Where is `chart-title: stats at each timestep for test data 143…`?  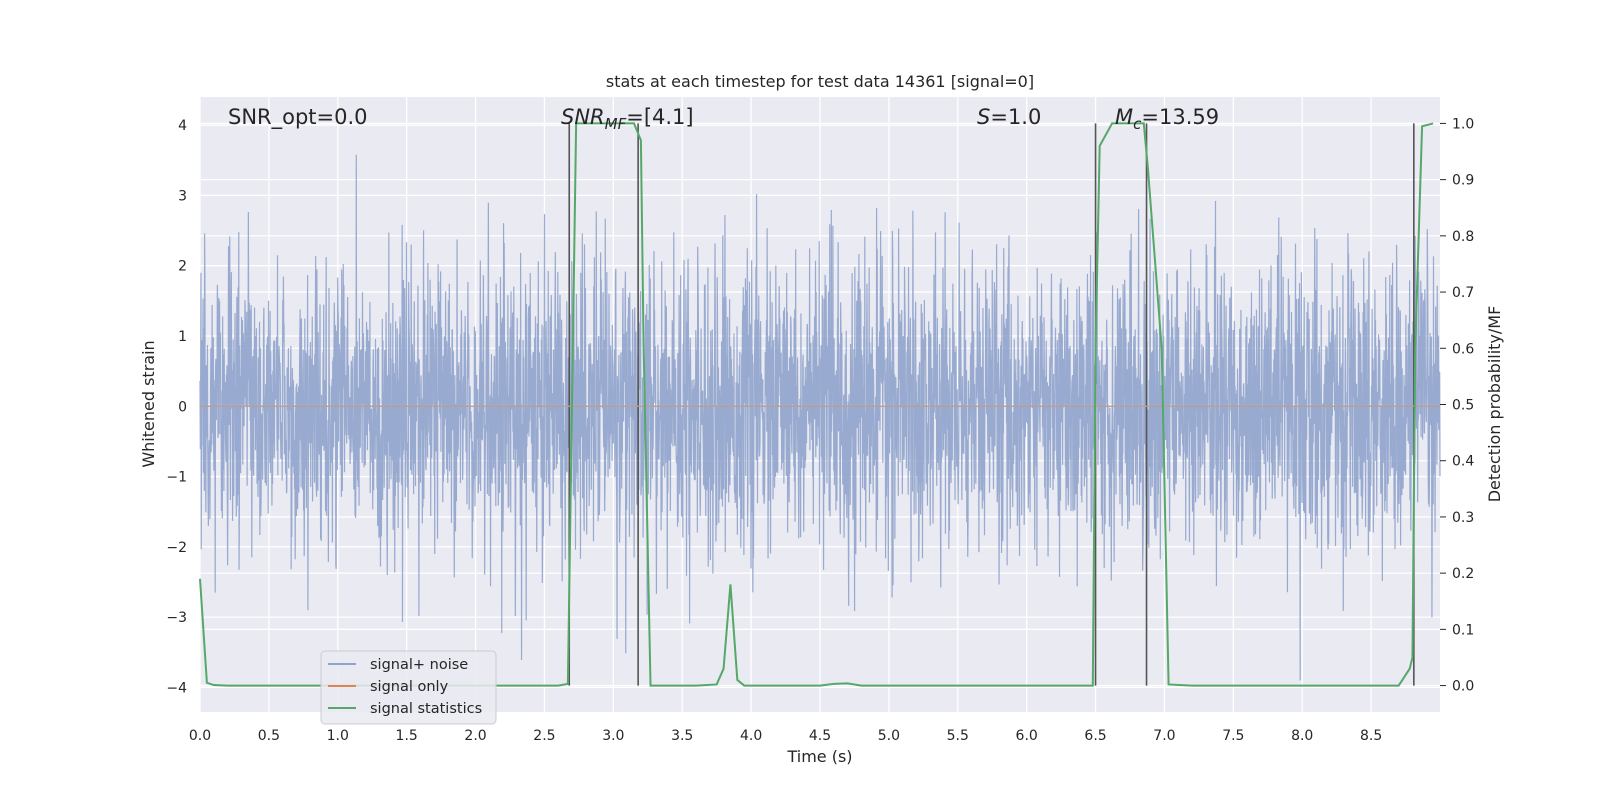 chart-title: stats at each timestep for test data 143… is located at coordinates (820, 81).